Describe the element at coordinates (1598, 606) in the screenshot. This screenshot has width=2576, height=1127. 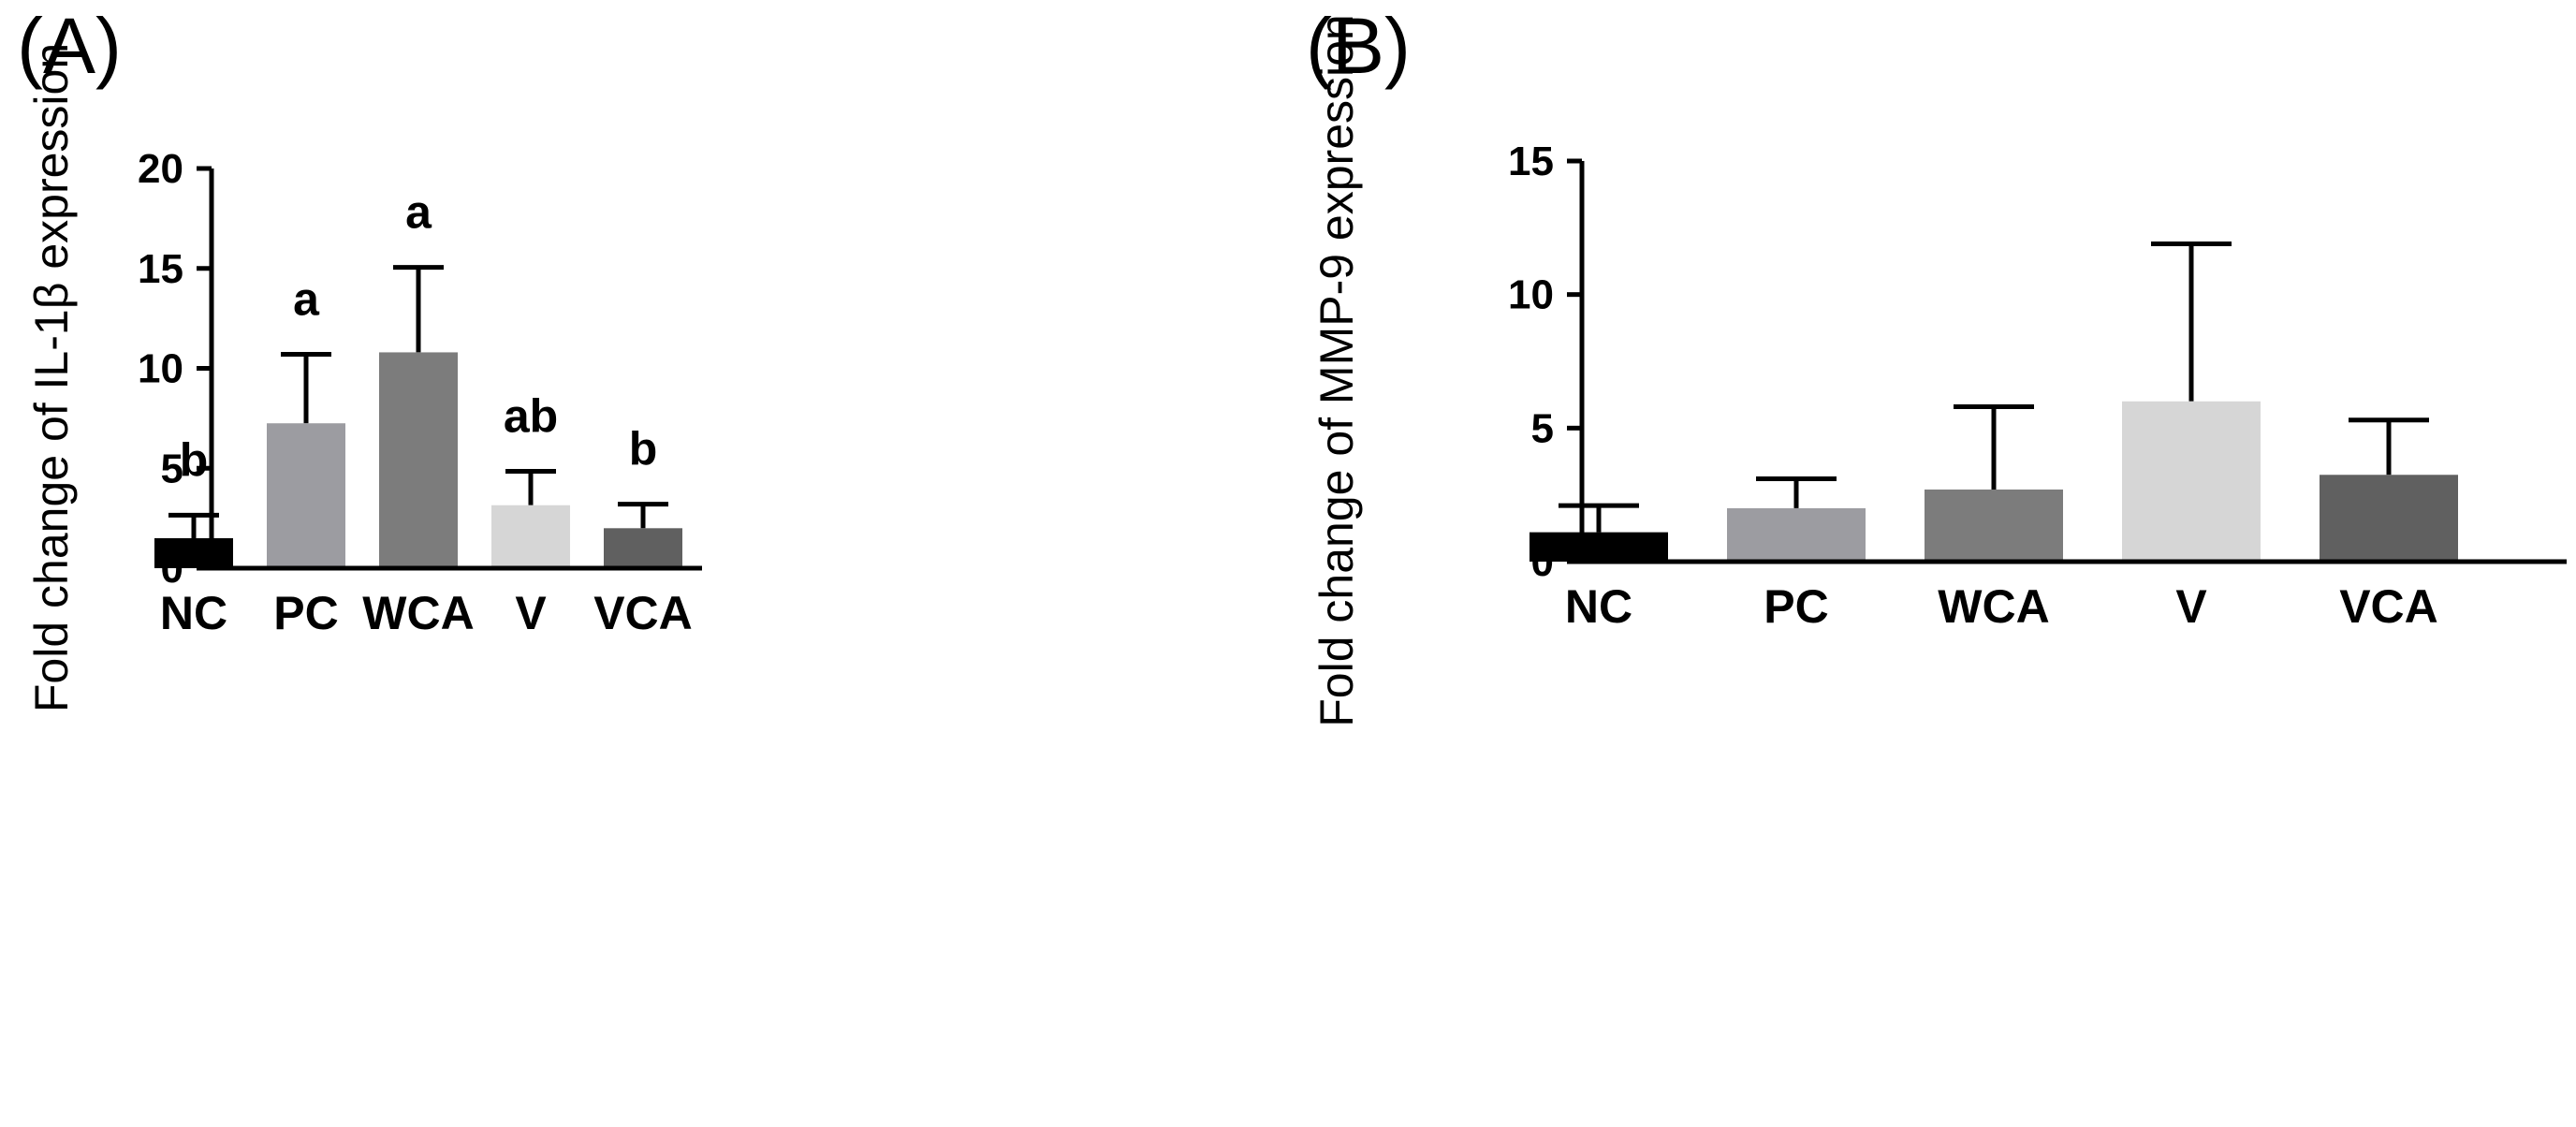
I see `chart2-x-tick-label-nc: NC` at that location.